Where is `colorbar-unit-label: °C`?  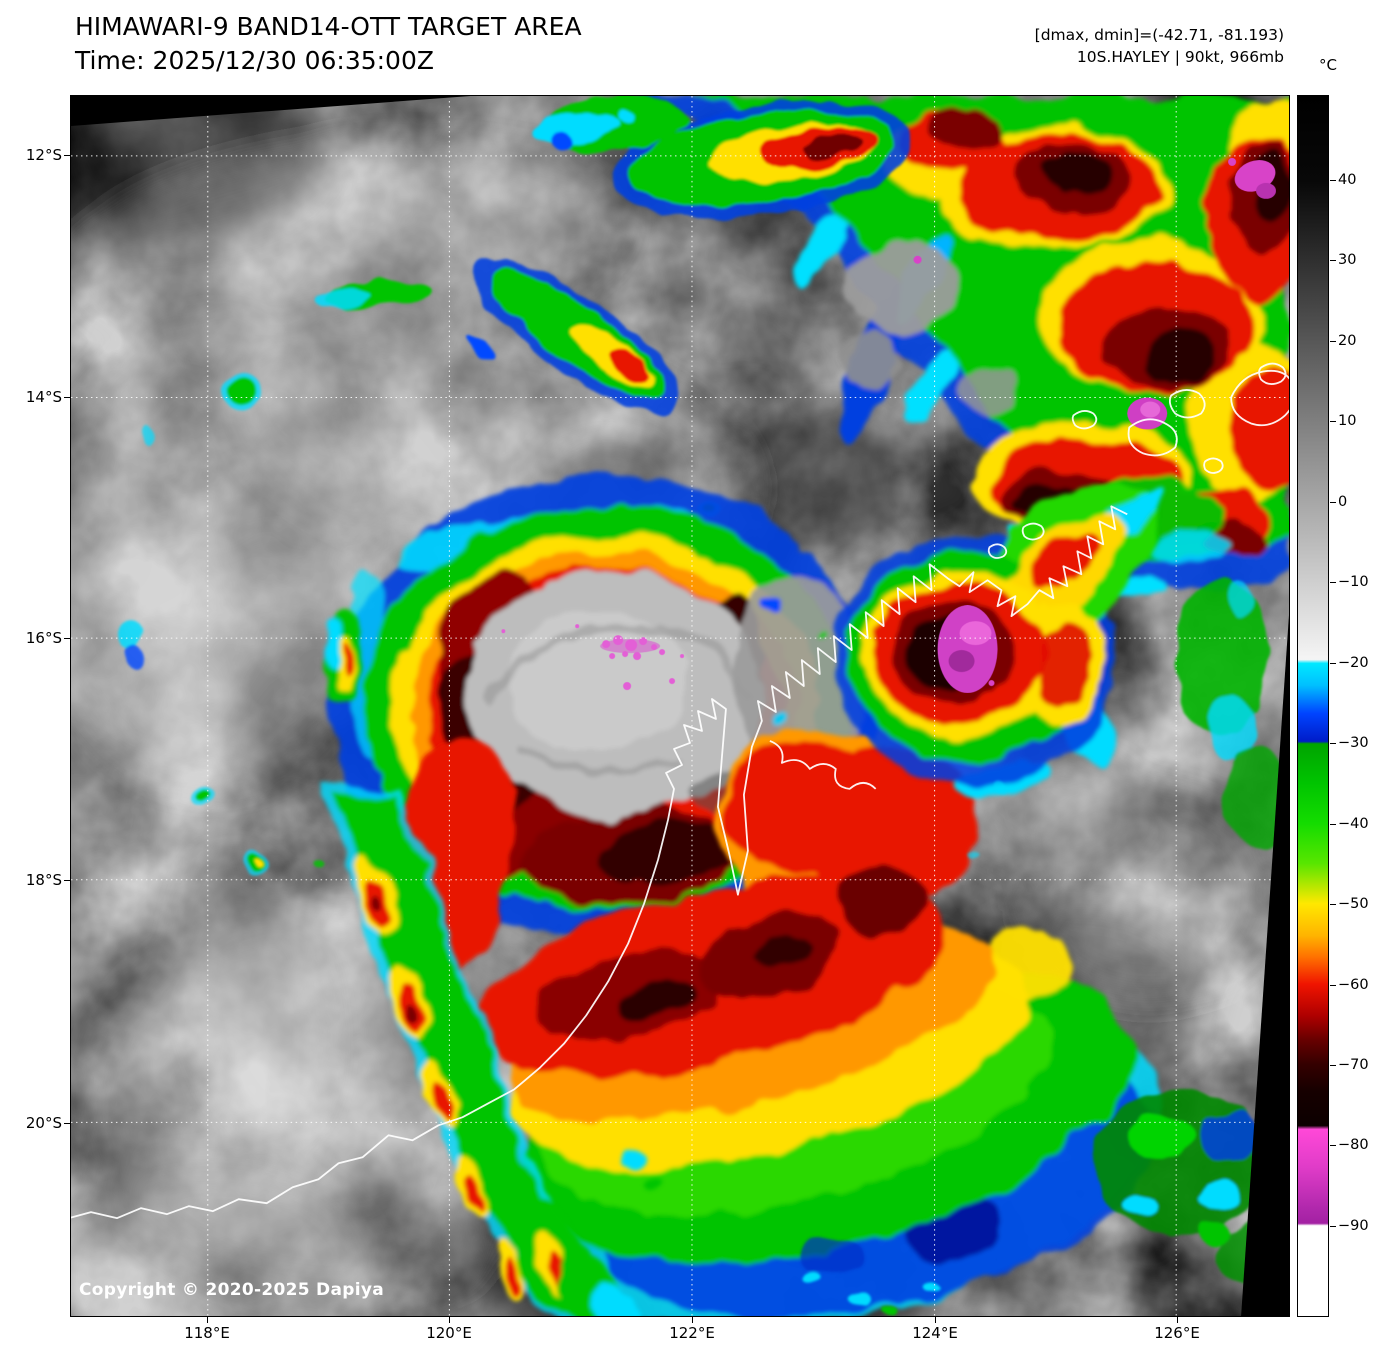
colorbar-unit-label: °C is located at coordinates (1328, 65).